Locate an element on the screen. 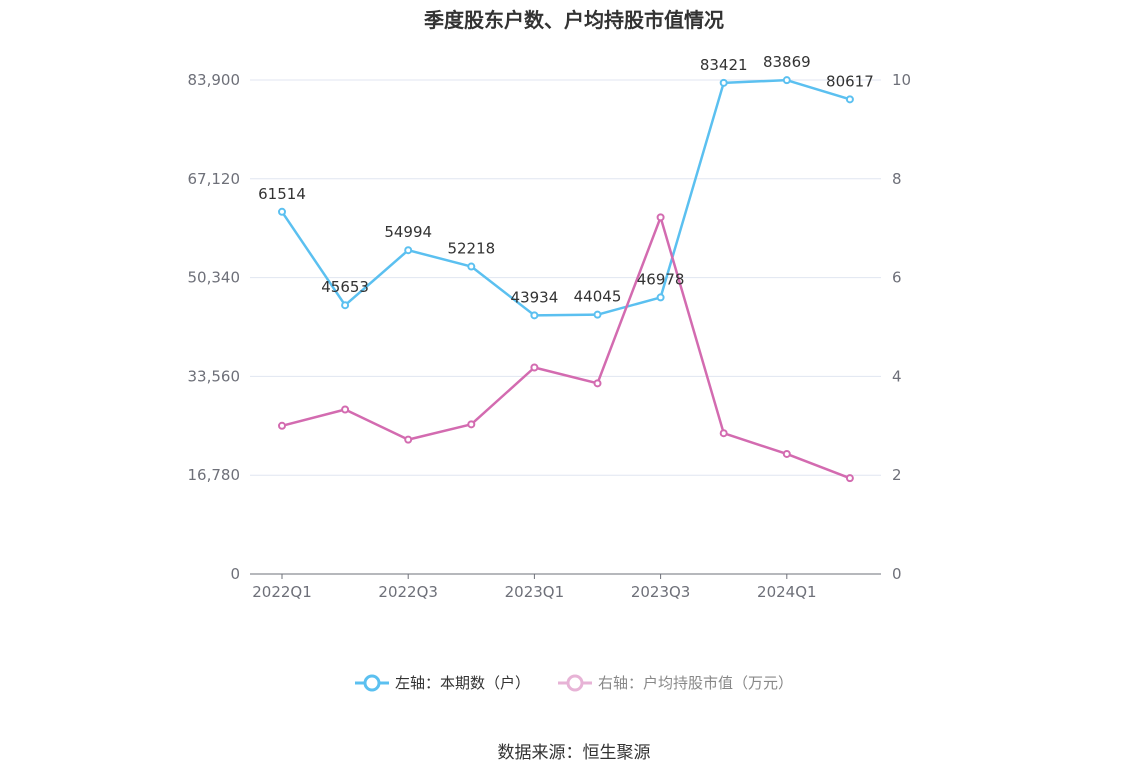 The width and height of the screenshot is (1148, 776). y-left-tick-label: 33,560 is located at coordinates (214, 376).